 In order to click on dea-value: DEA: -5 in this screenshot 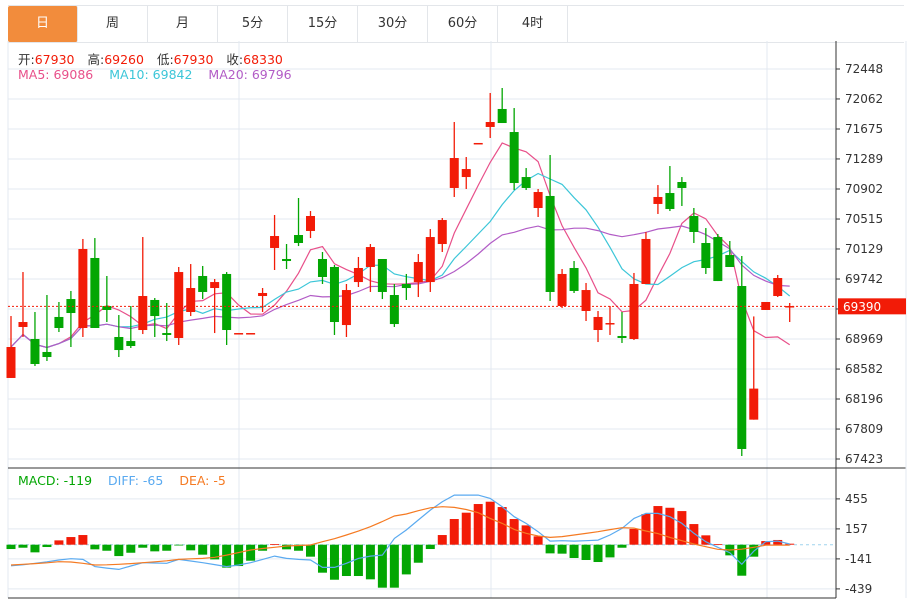, I will do `click(202, 480)`.